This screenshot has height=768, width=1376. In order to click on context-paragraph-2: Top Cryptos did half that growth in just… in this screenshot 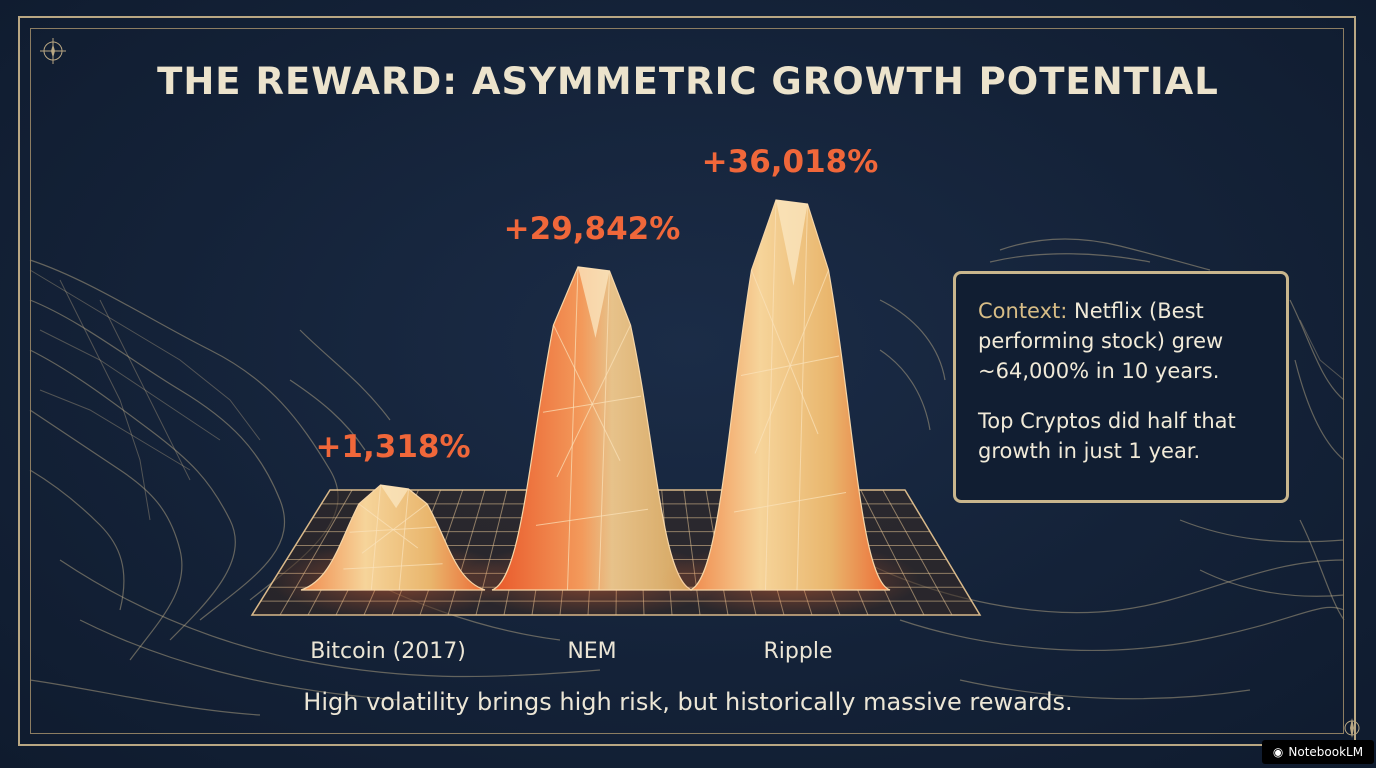, I will do `click(1107, 436)`.